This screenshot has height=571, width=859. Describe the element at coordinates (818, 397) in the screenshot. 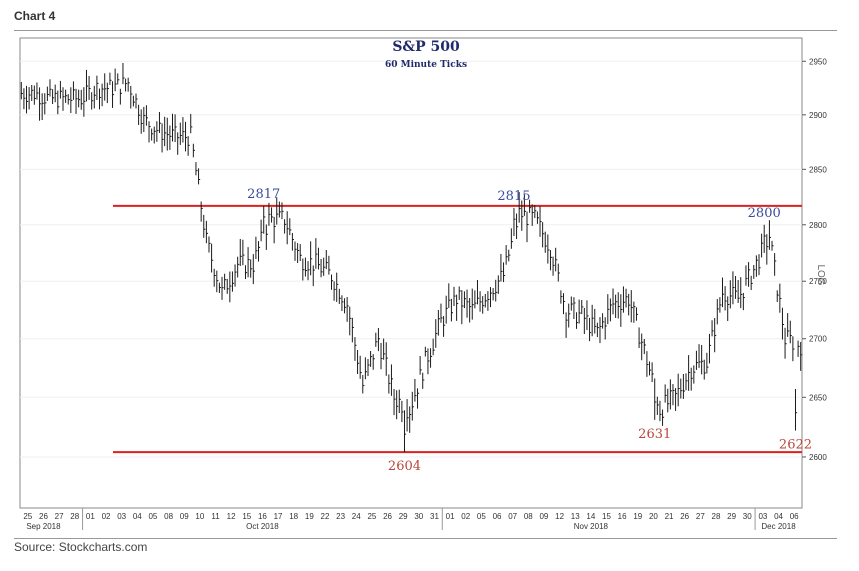

I see `y-tick-label: 2650` at that location.